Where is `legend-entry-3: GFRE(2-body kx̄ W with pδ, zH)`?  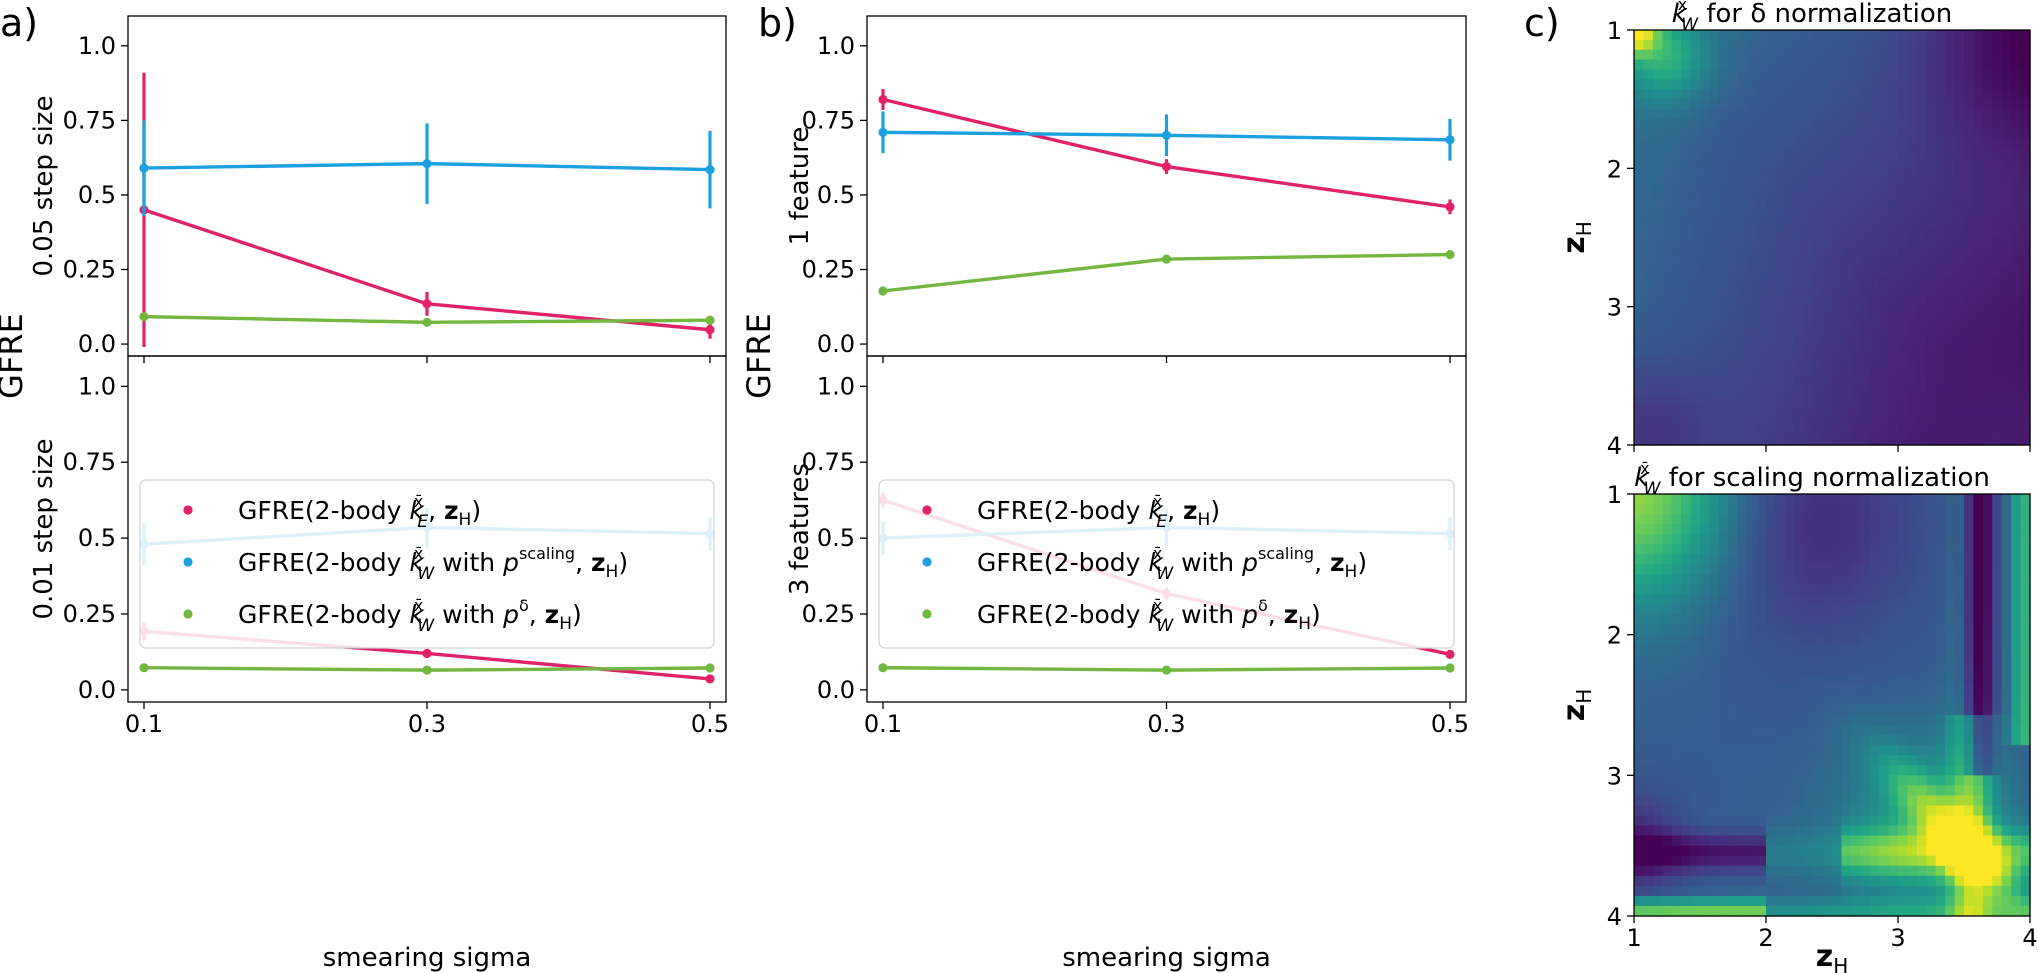 legend-entry-3: GFRE(2-body kx̄ W with pδ, zH) is located at coordinates (1121, 616).